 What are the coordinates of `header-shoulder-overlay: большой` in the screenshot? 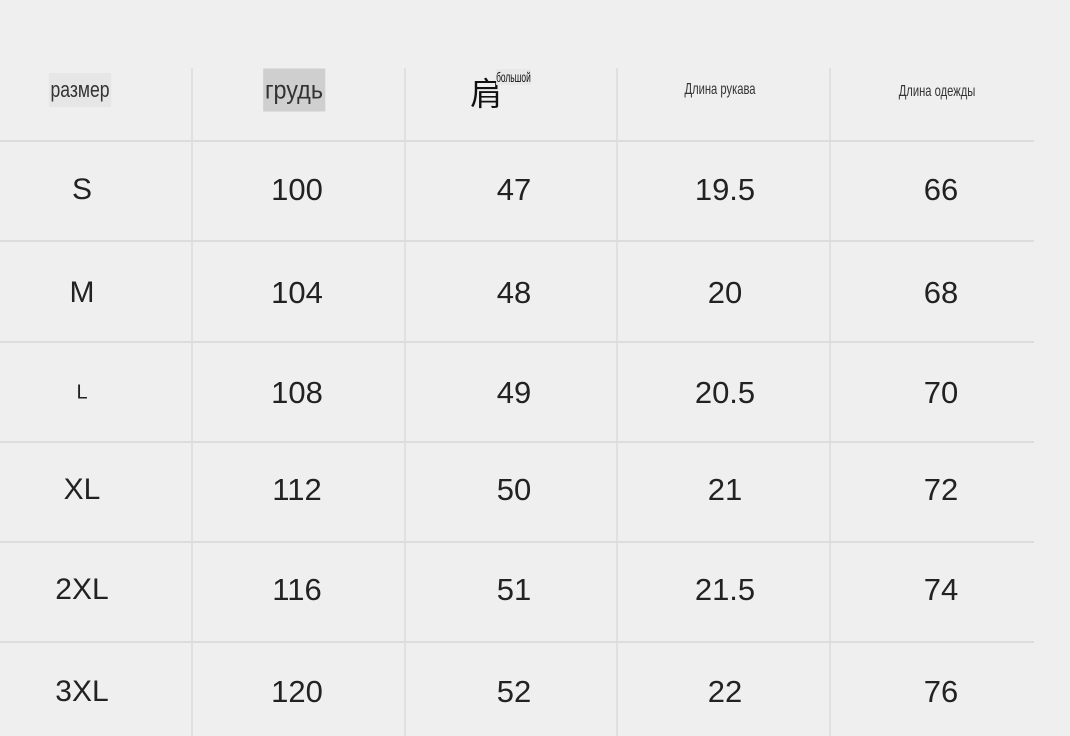 It's located at (513, 77).